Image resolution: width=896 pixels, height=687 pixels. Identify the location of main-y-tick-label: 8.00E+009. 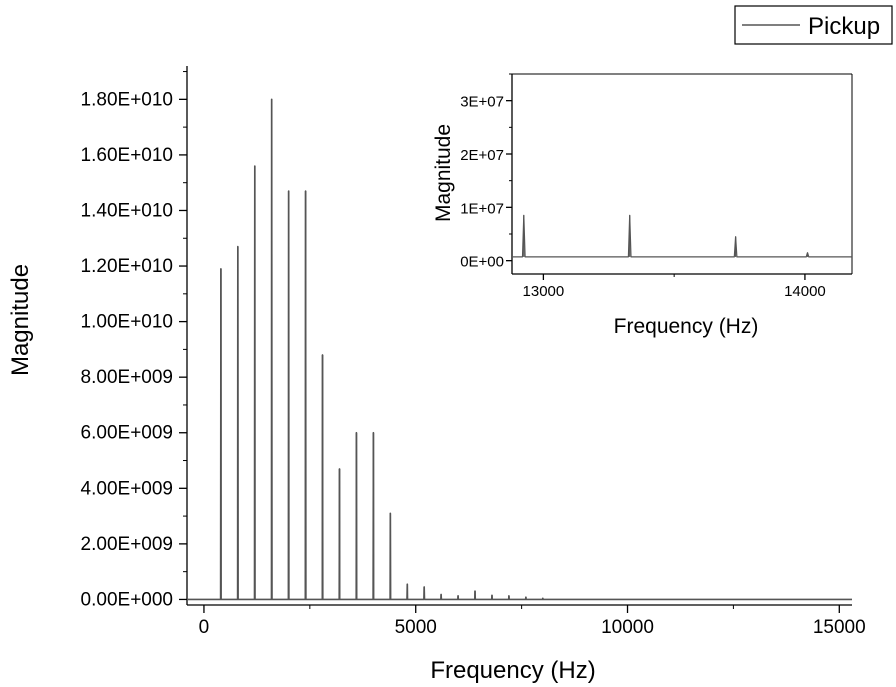
(127, 377).